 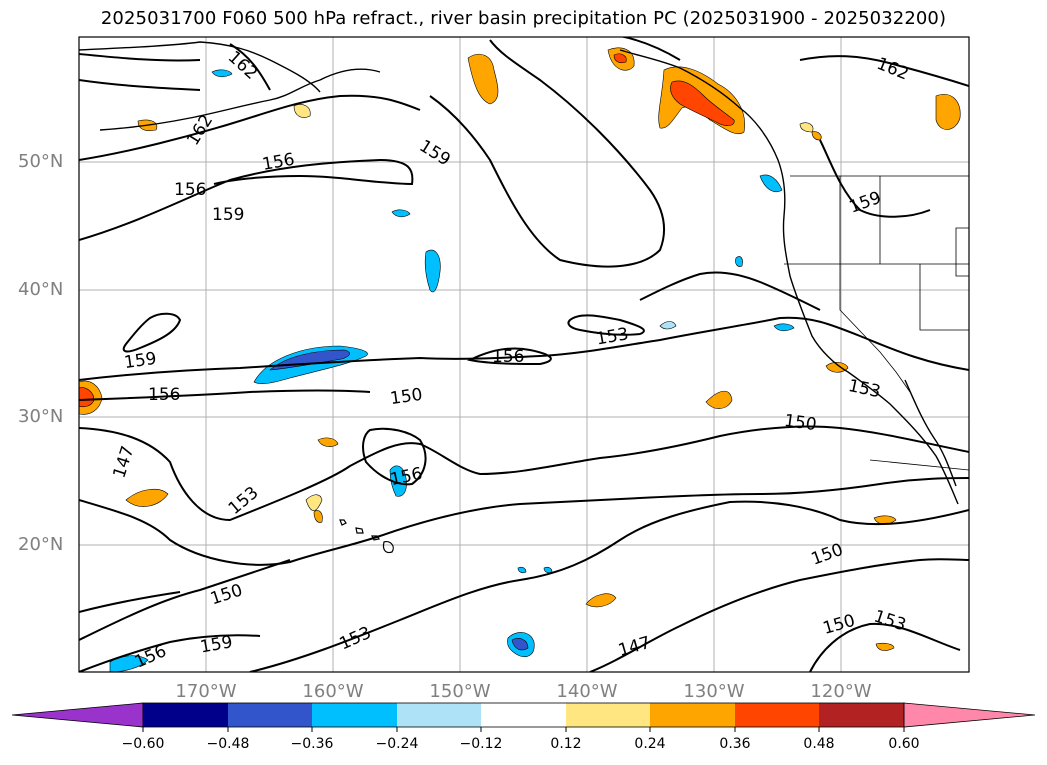 What do you see at coordinates (735, 744) in the screenshot?
I see `colorbar-tick-label: 0.36` at bounding box center [735, 744].